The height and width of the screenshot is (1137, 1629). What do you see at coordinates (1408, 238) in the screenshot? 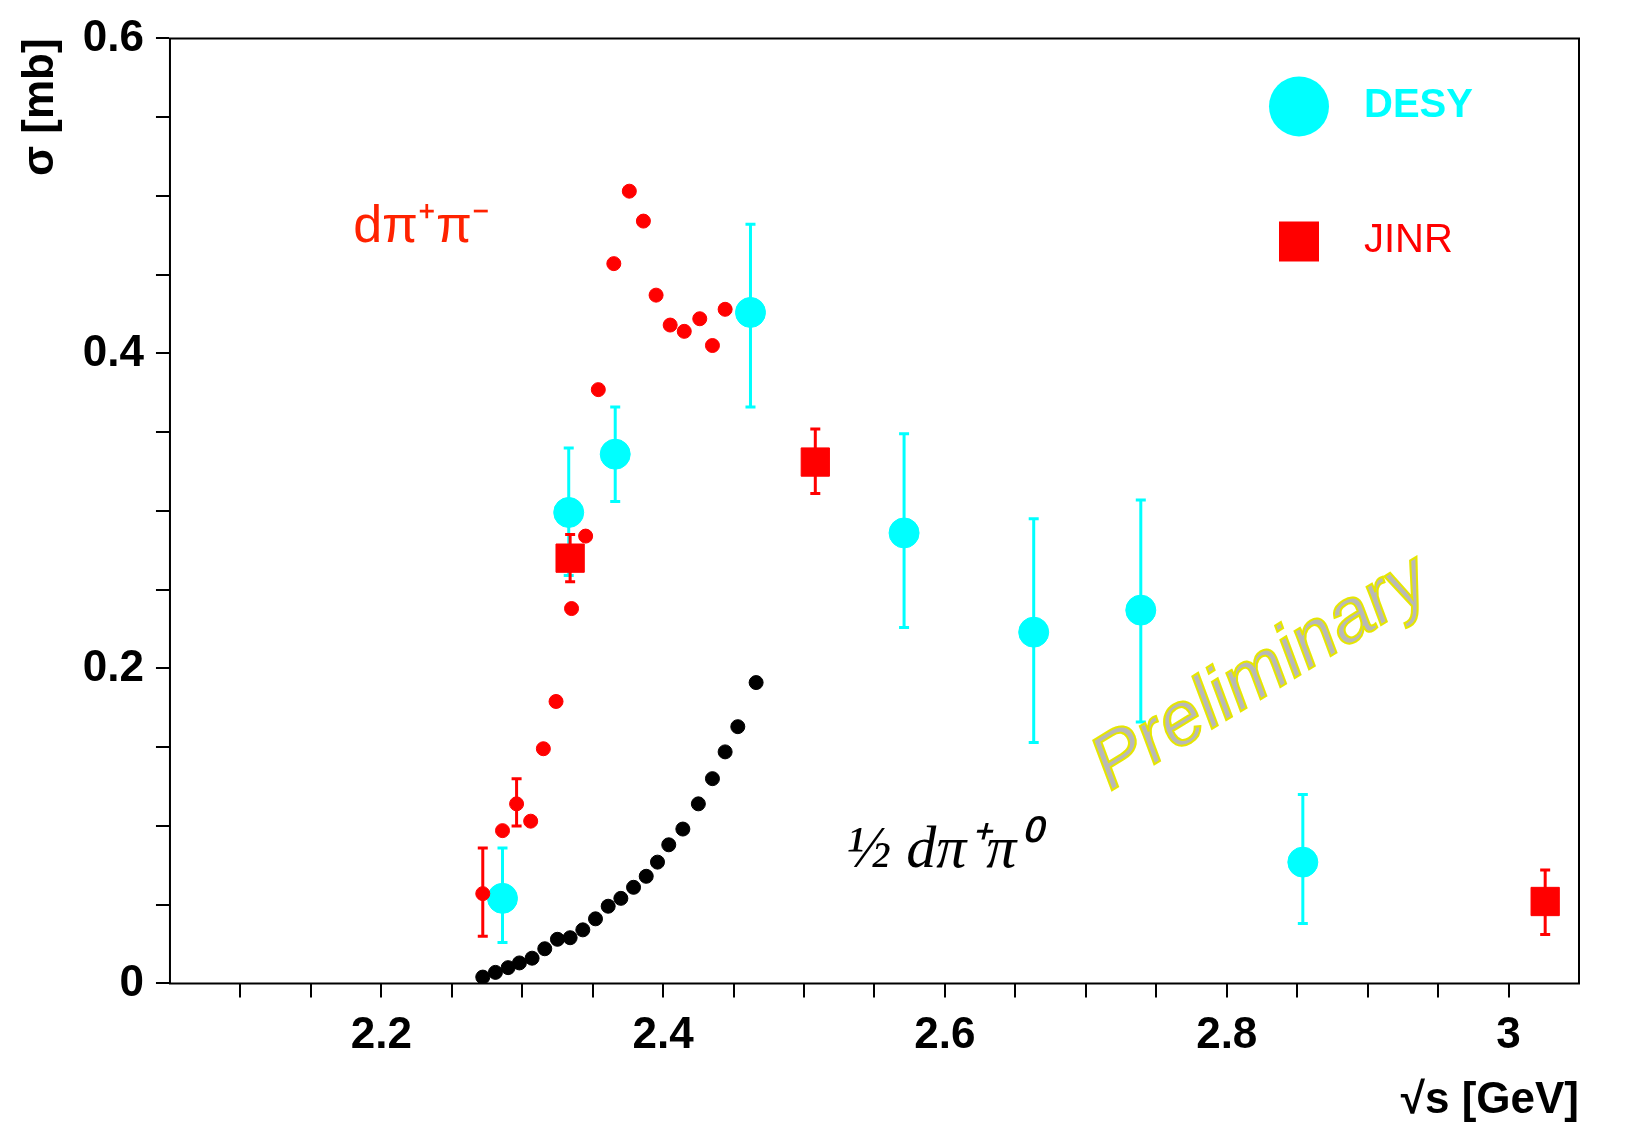
I see `legend-label: JINR` at bounding box center [1408, 238].